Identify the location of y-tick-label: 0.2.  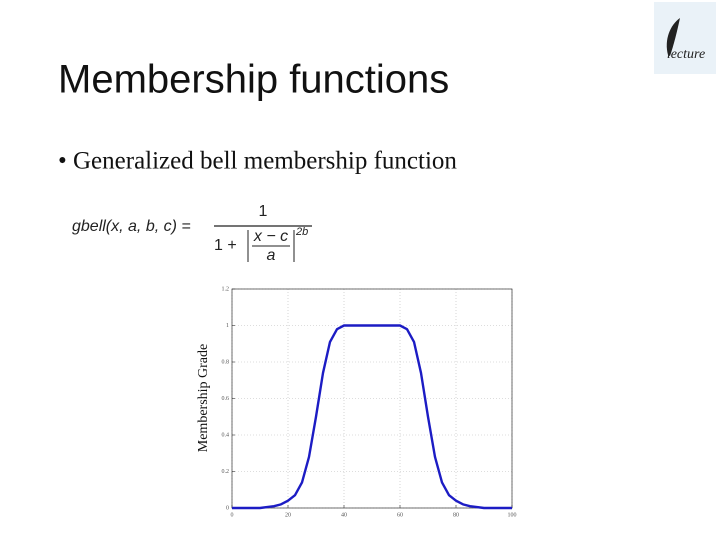
(226, 472).